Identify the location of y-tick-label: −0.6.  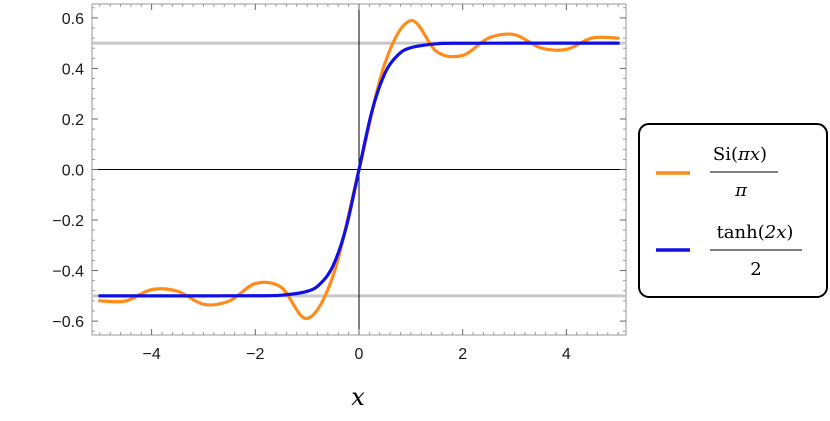
(68, 322).